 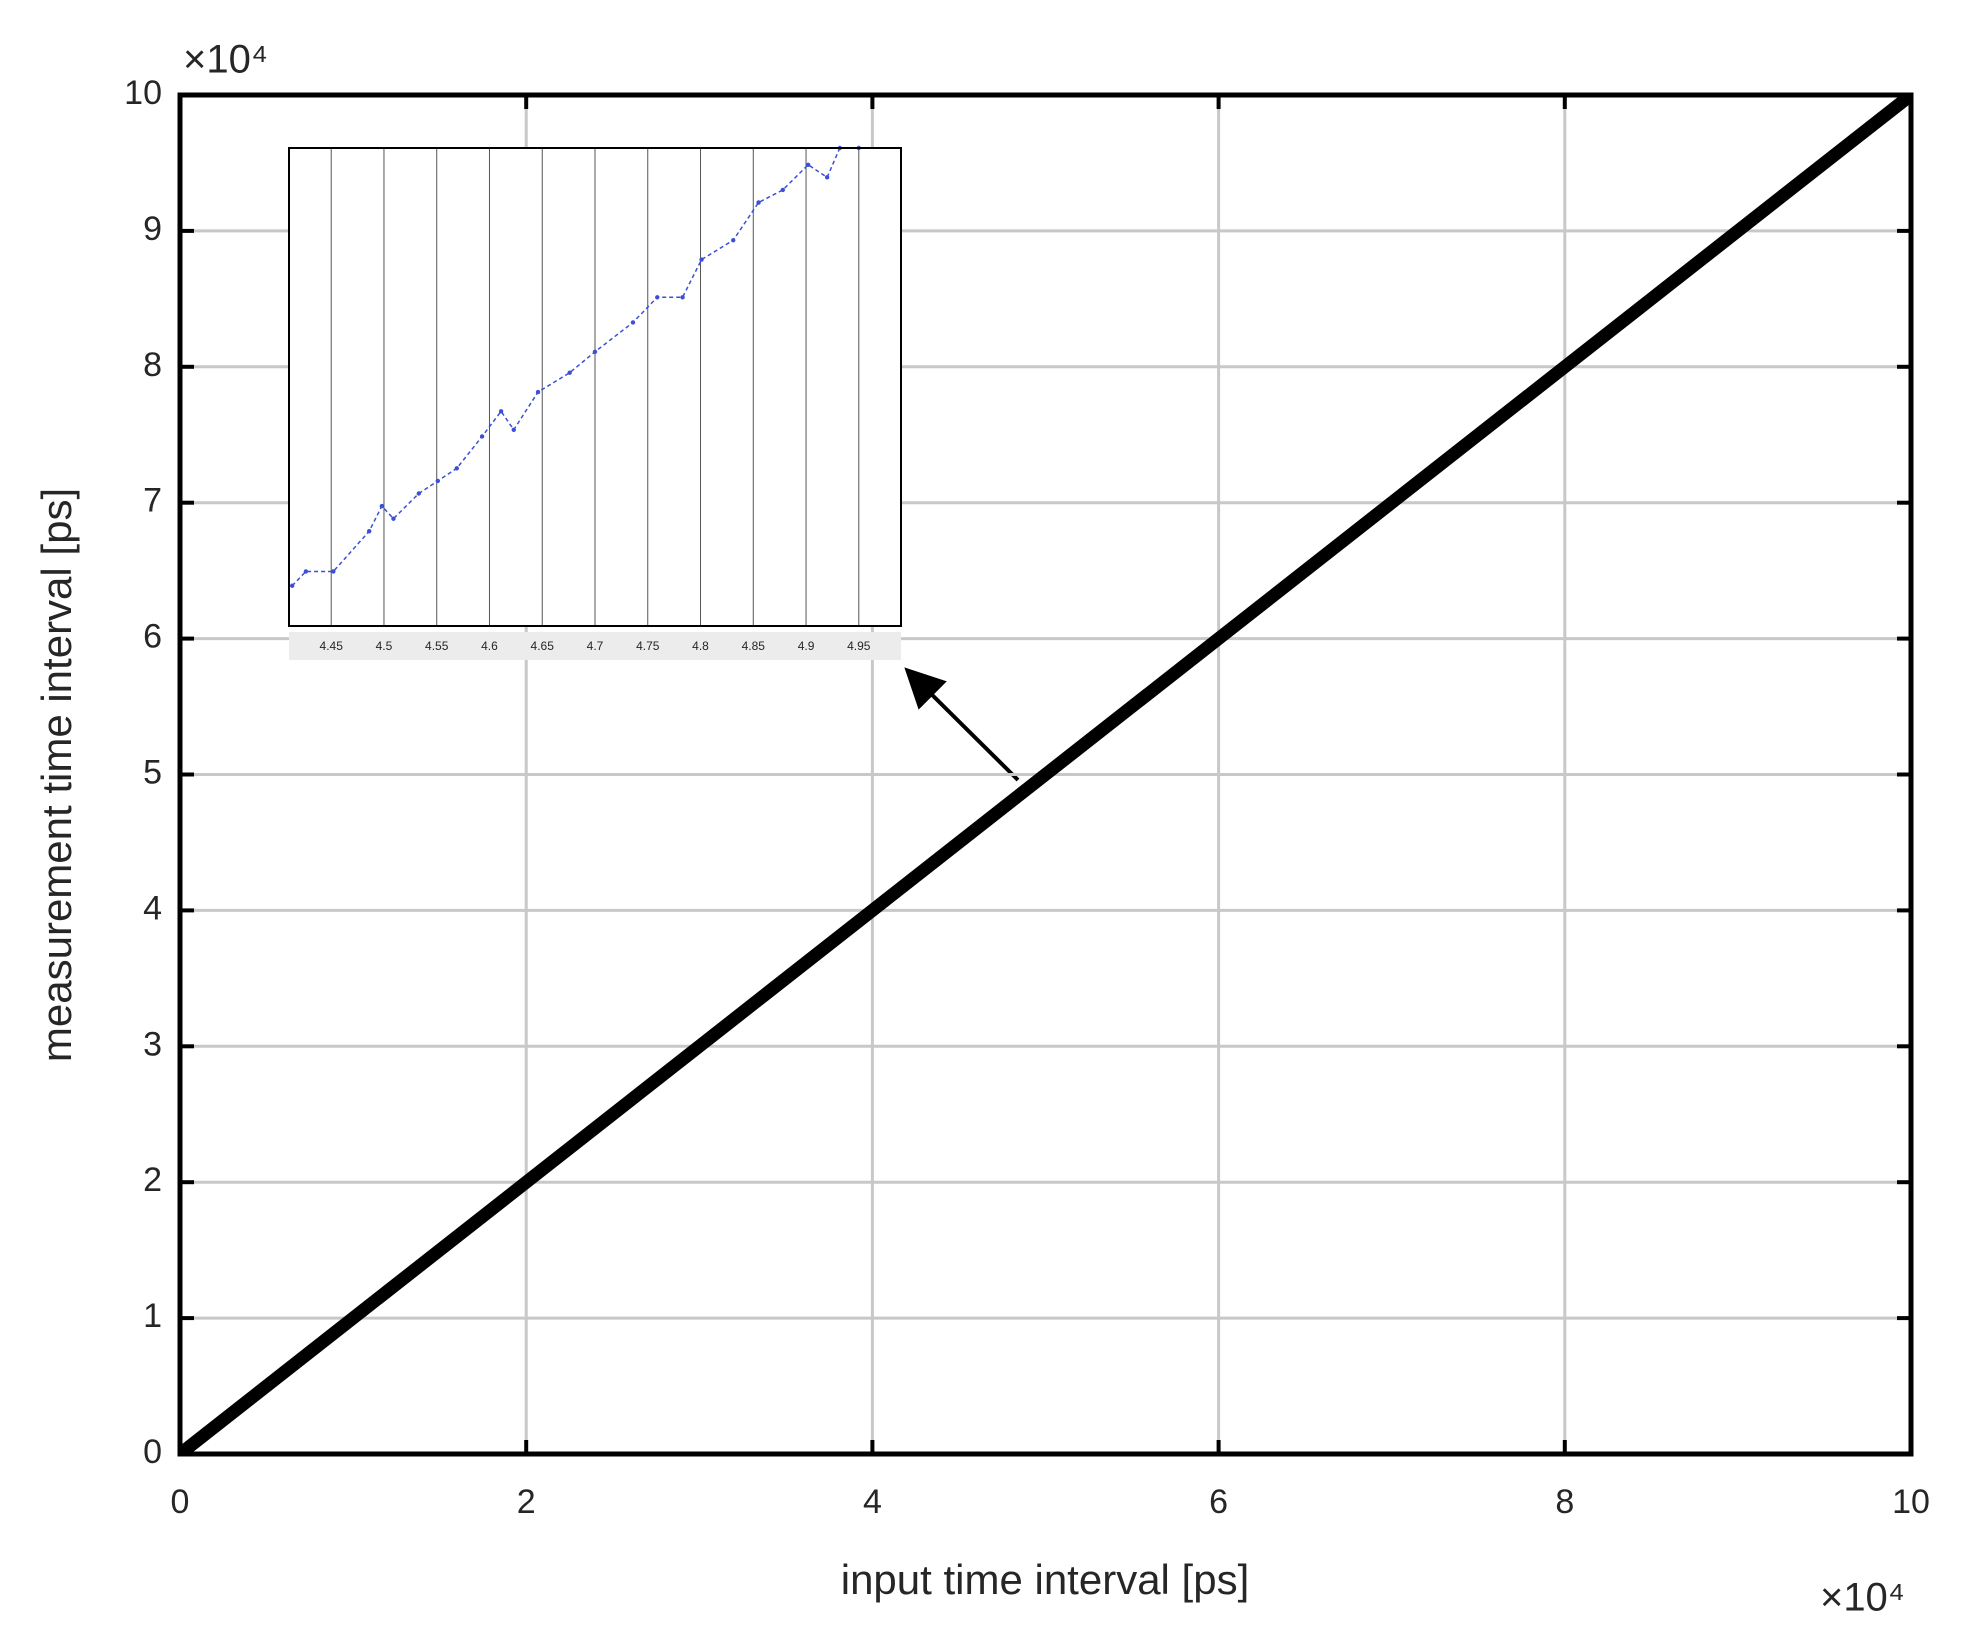 I want to click on inset-arrow, so click(x=962, y=724).